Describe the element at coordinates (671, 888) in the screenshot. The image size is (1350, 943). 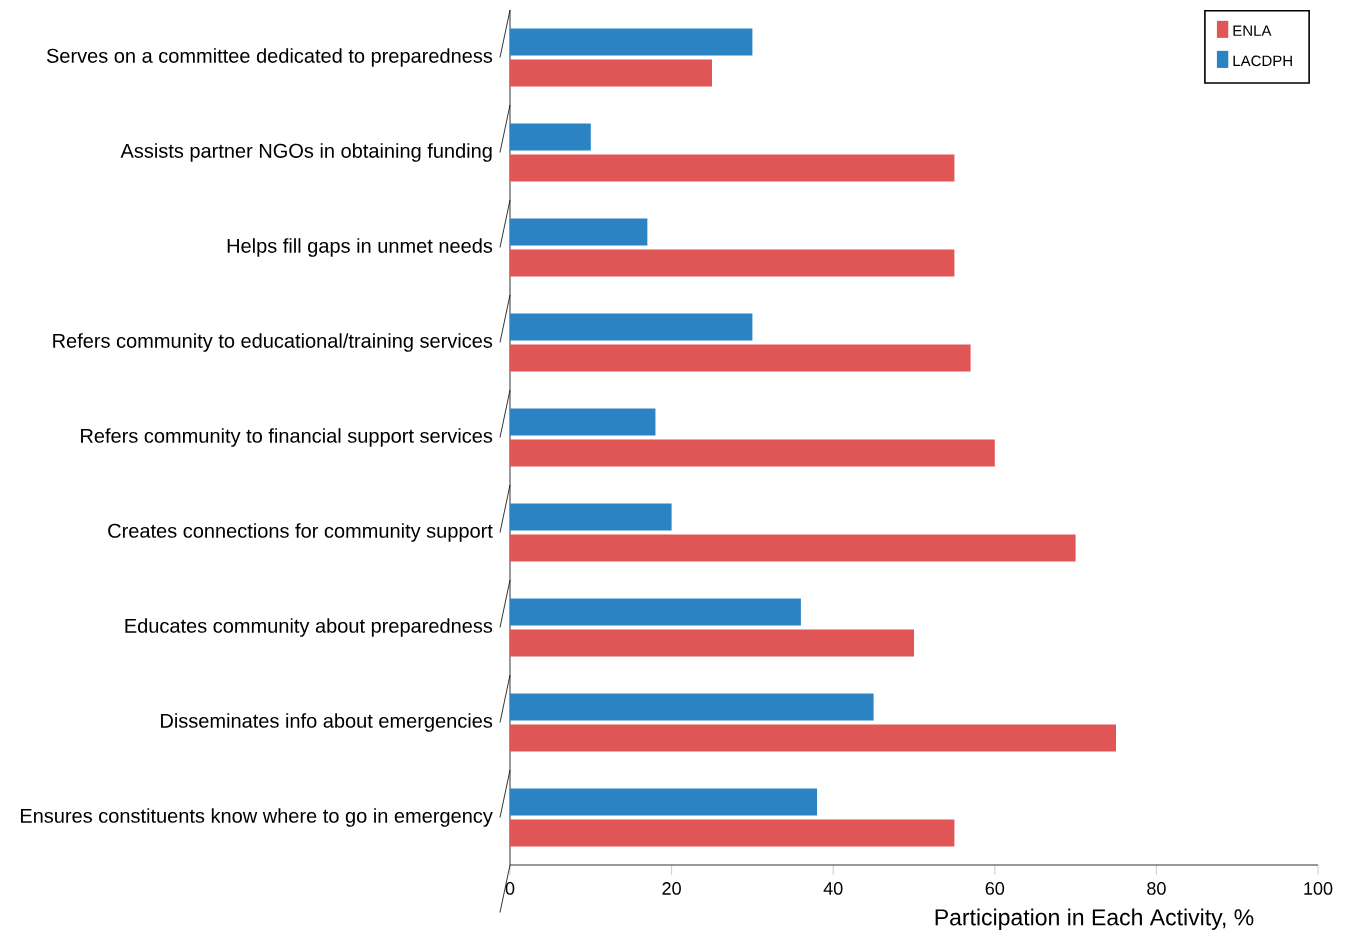
I see `x-tick-label: 20` at that location.